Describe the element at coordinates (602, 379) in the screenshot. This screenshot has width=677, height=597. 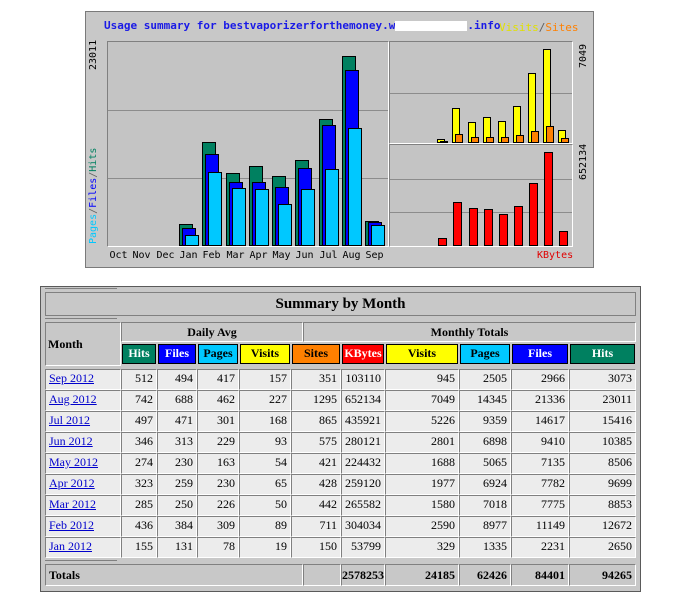
I see `value-cell: 3073` at that location.